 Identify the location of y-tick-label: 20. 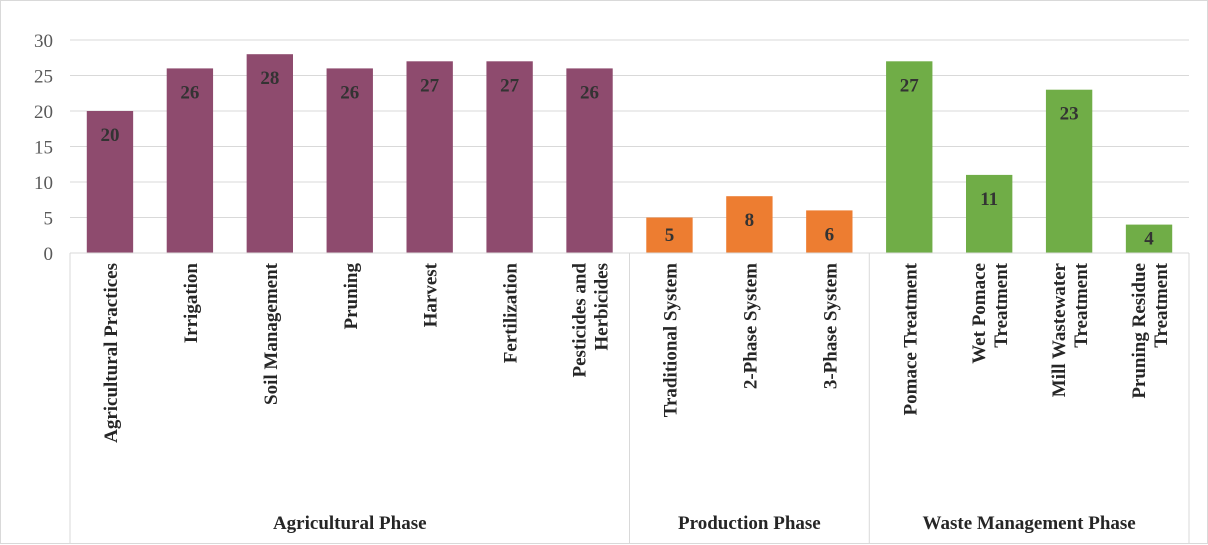
(43, 112).